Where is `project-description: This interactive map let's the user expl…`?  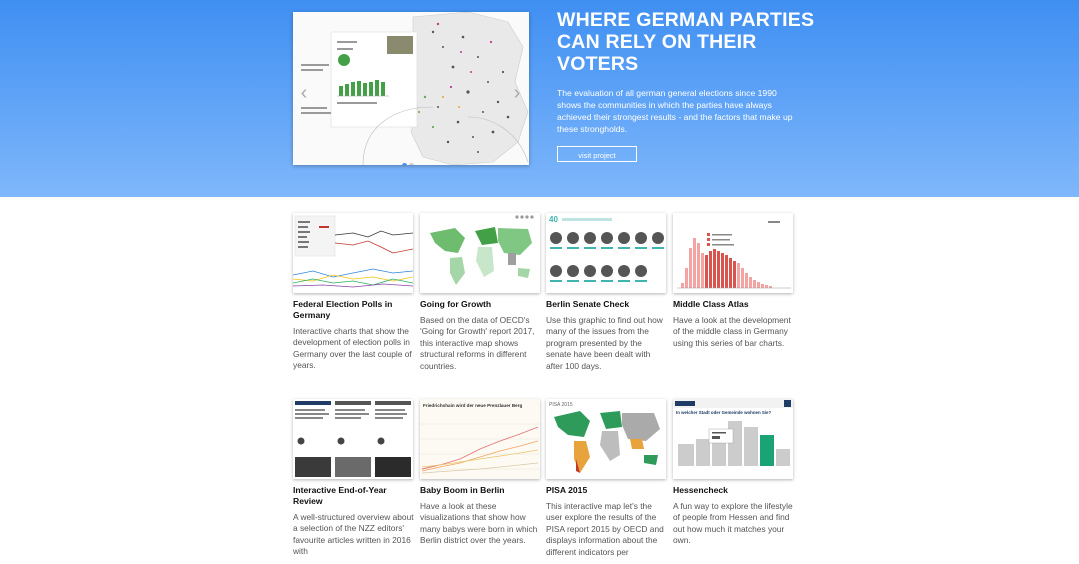
project-description: This interactive map let's the user expl… is located at coordinates (605, 529).